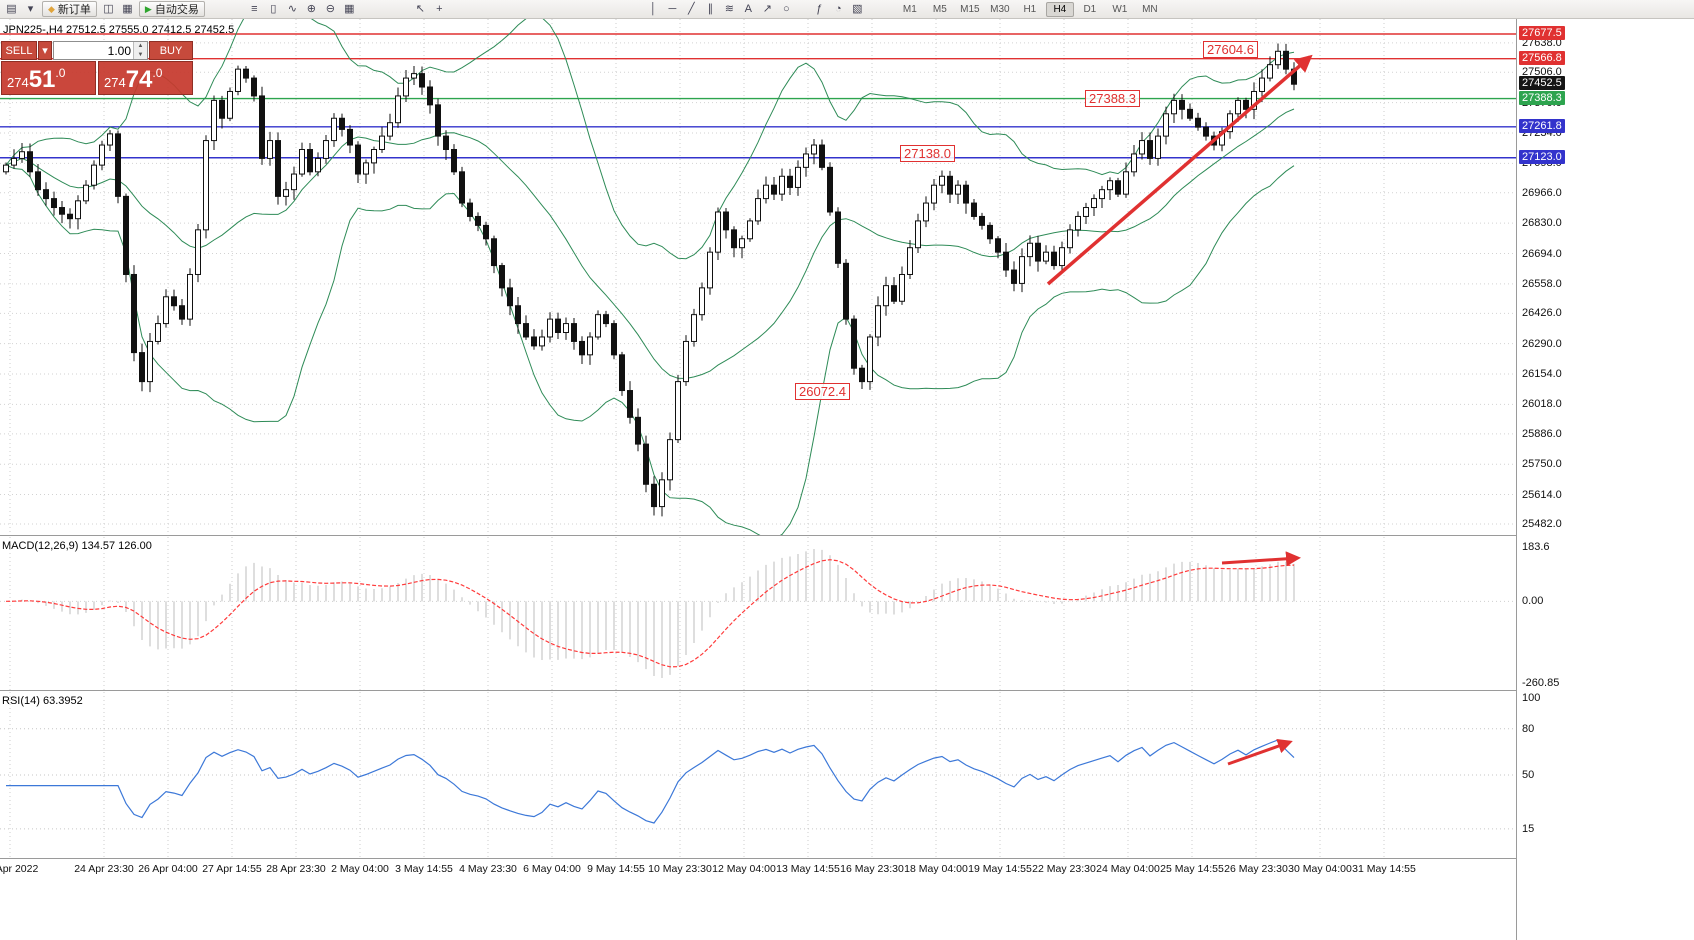 Image resolution: width=1694 pixels, height=940 pixels. I want to click on buy-button: BUY, so click(171, 50).